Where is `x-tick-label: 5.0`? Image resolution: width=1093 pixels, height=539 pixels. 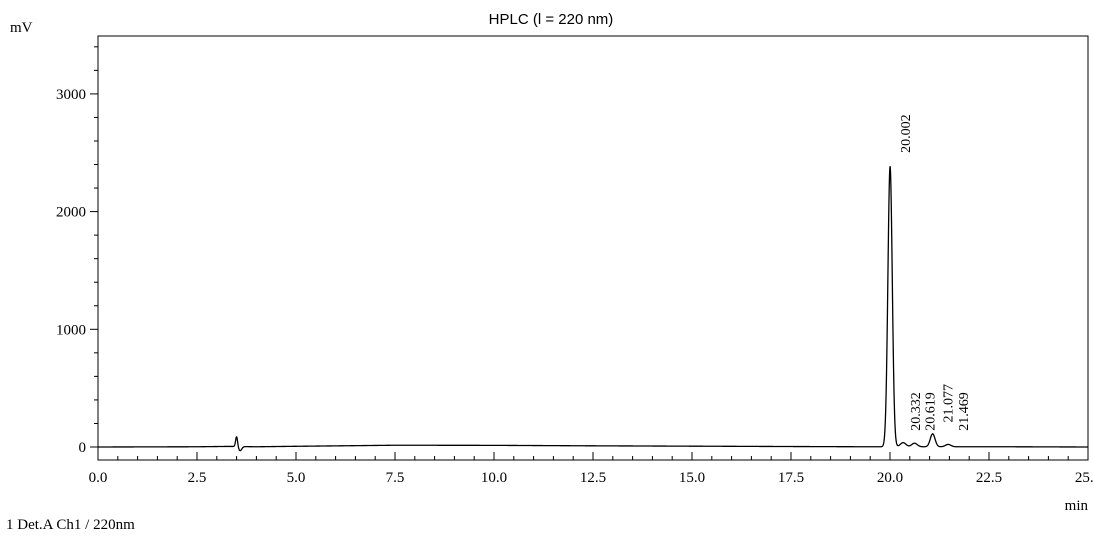
x-tick-label: 5.0 is located at coordinates (296, 478).